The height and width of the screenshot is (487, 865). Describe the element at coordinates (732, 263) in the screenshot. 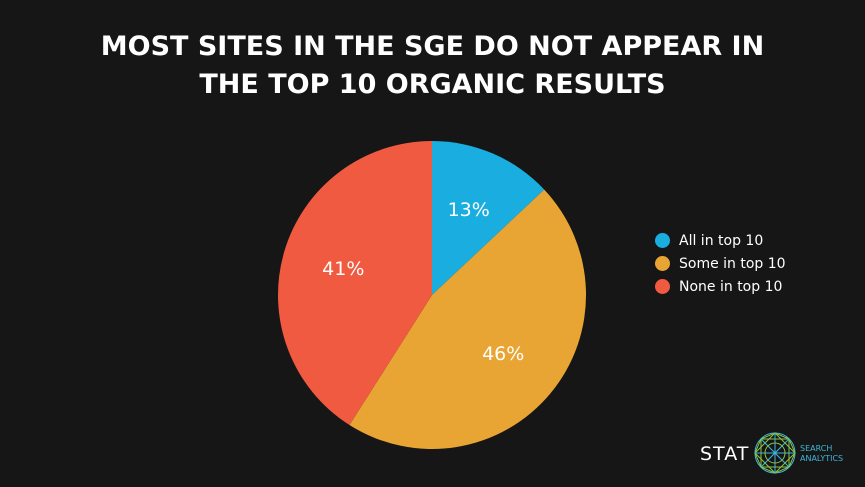

I see `legend-label-some-in-top-10: Some in top 10` at that location.